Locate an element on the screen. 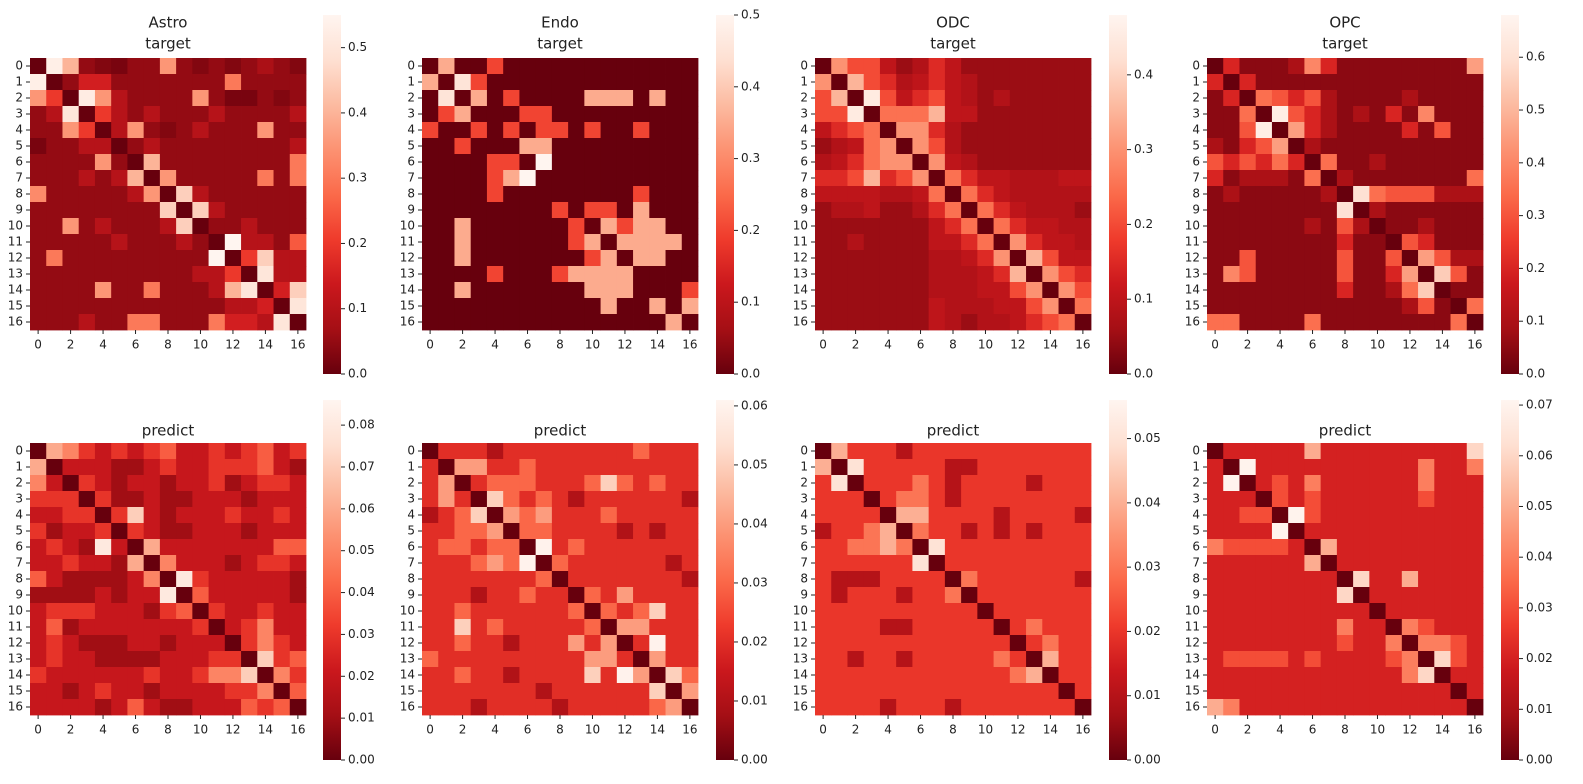 The width and height of the screenshot is (1583, 784). x-tick-label: 14 is located at coordinates (1050, 345).